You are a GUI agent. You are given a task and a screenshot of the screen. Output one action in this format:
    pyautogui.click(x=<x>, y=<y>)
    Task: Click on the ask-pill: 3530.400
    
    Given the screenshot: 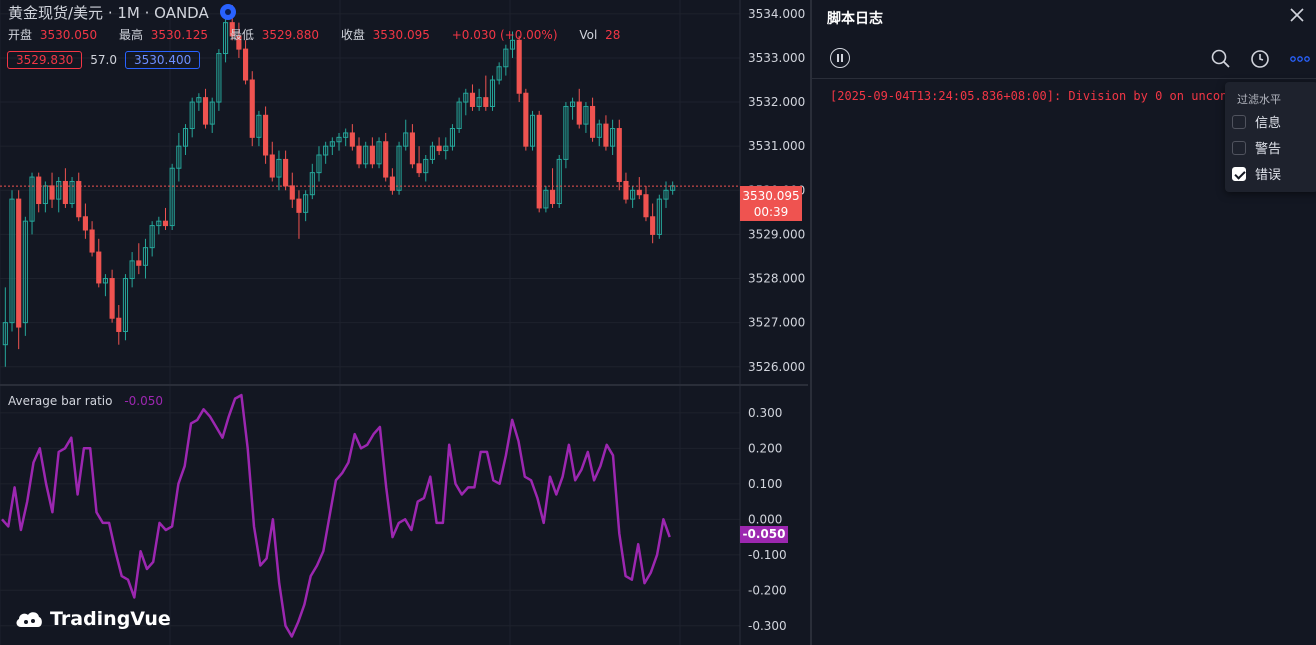 What is the action you would take?
    pyautogui.click(x=162, y=60)
    